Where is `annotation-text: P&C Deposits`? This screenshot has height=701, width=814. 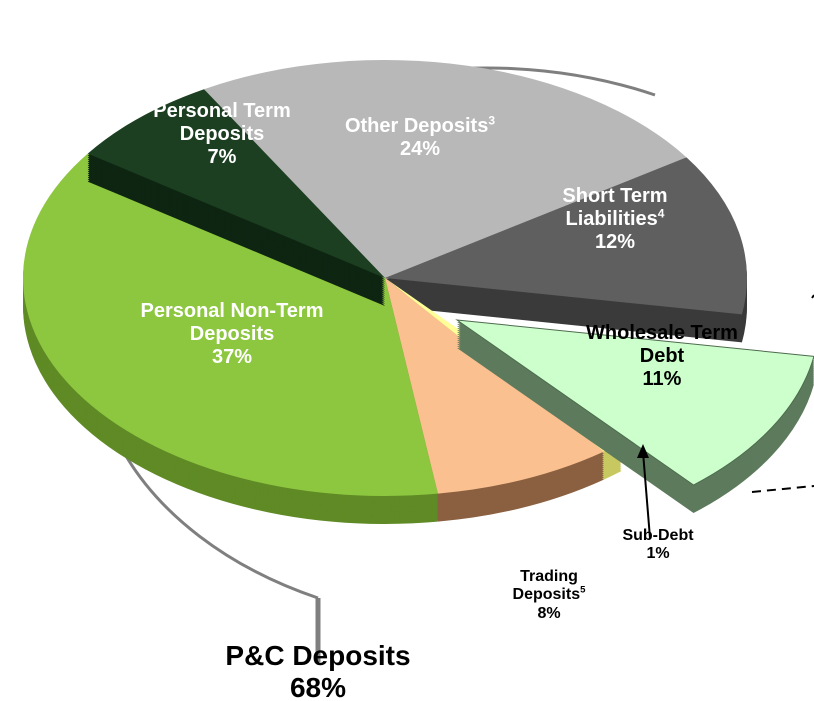
annotation-text: P&C Deposits is located at coordinates (318, 655).